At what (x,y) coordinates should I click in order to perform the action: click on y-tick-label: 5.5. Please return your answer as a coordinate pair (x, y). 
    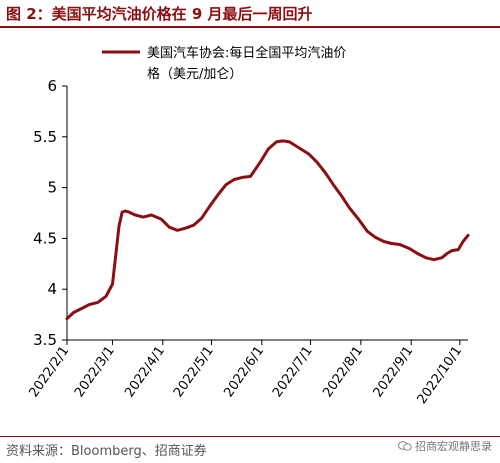
    Looking at the image, I should click on (45, 137).